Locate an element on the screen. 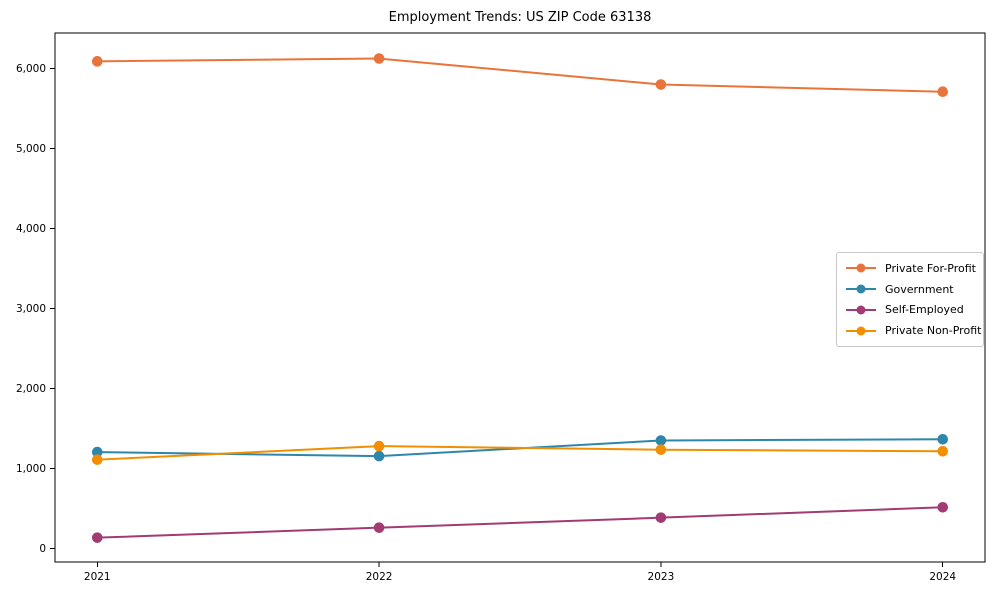  legend-label: Private Non-Profit is located at coordinates (933, 331).